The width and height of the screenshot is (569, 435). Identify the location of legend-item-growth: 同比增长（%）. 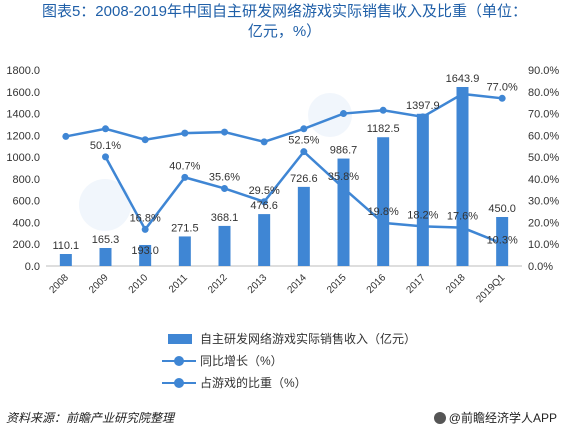
(283, 361).